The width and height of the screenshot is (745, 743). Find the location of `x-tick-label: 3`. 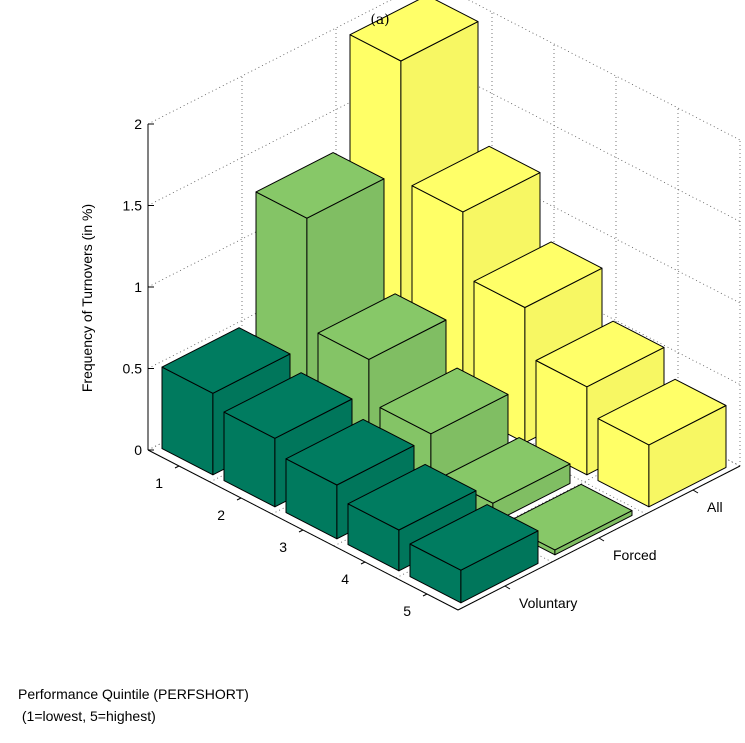

x-tick-label: 3 is located at coordinates (283, 547).